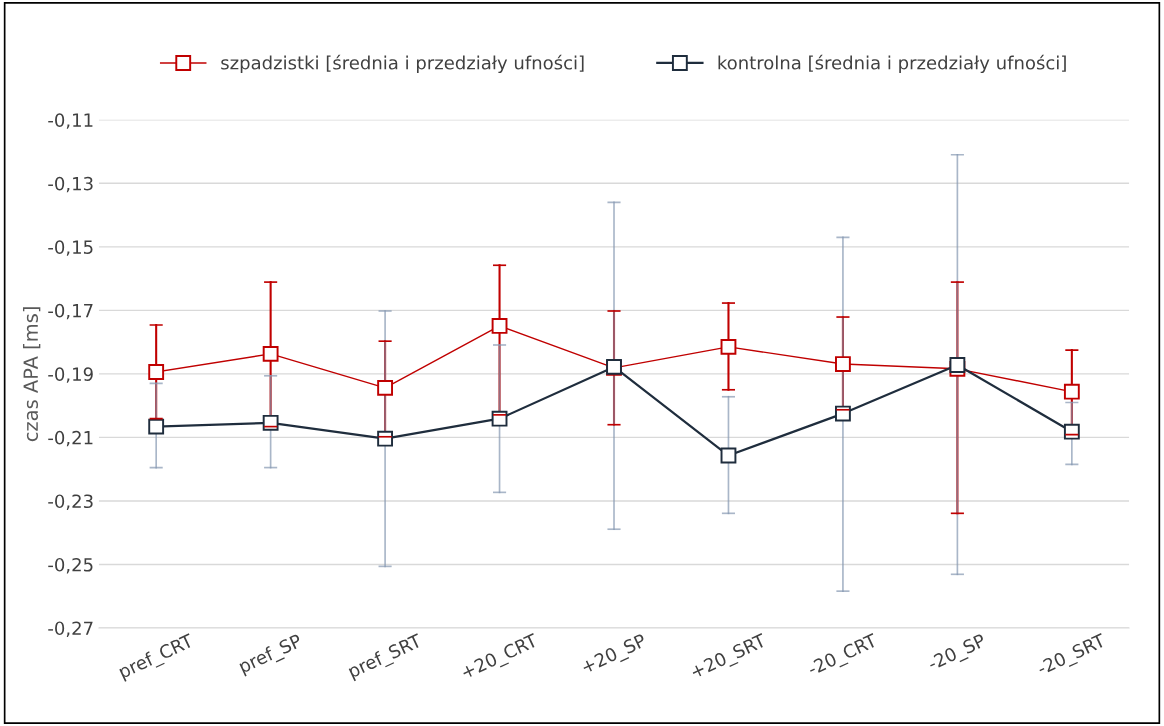 The width and height of the screenshot is (1164, 726). Describe the element at coordinates (70, 248) in the screenshot. I see `y-tick-label: -0,15` at that location.